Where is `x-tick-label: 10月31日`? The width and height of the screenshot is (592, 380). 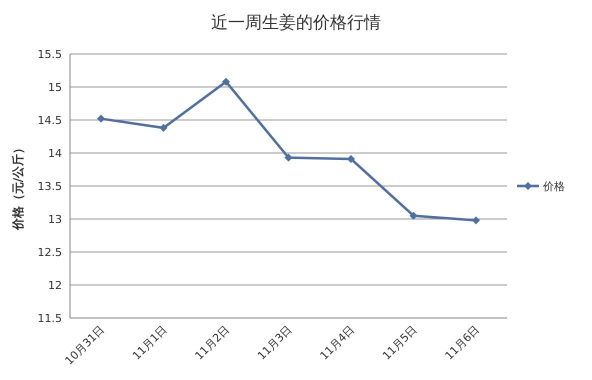 x-tick-label: 10月31日 is located at coordinates (85, 345).